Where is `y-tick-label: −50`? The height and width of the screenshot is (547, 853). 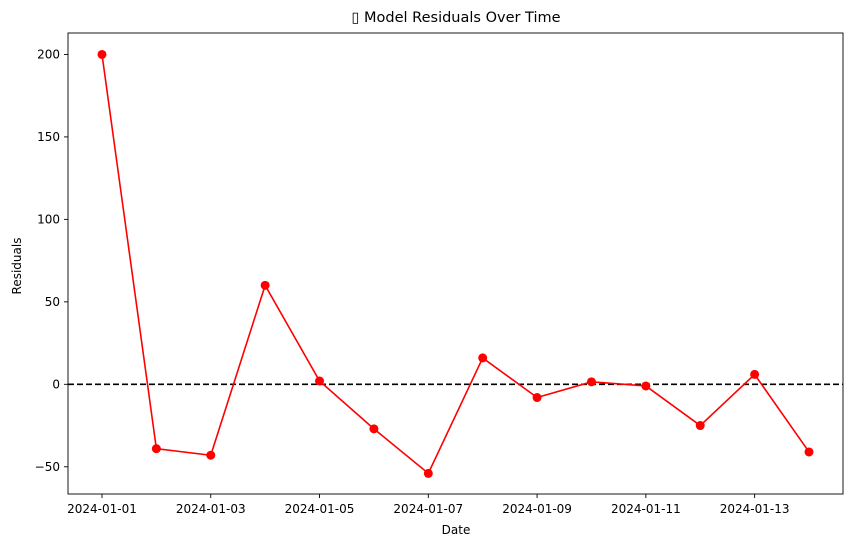
y-tick-label: −50 is located at coordinates (47, 467).